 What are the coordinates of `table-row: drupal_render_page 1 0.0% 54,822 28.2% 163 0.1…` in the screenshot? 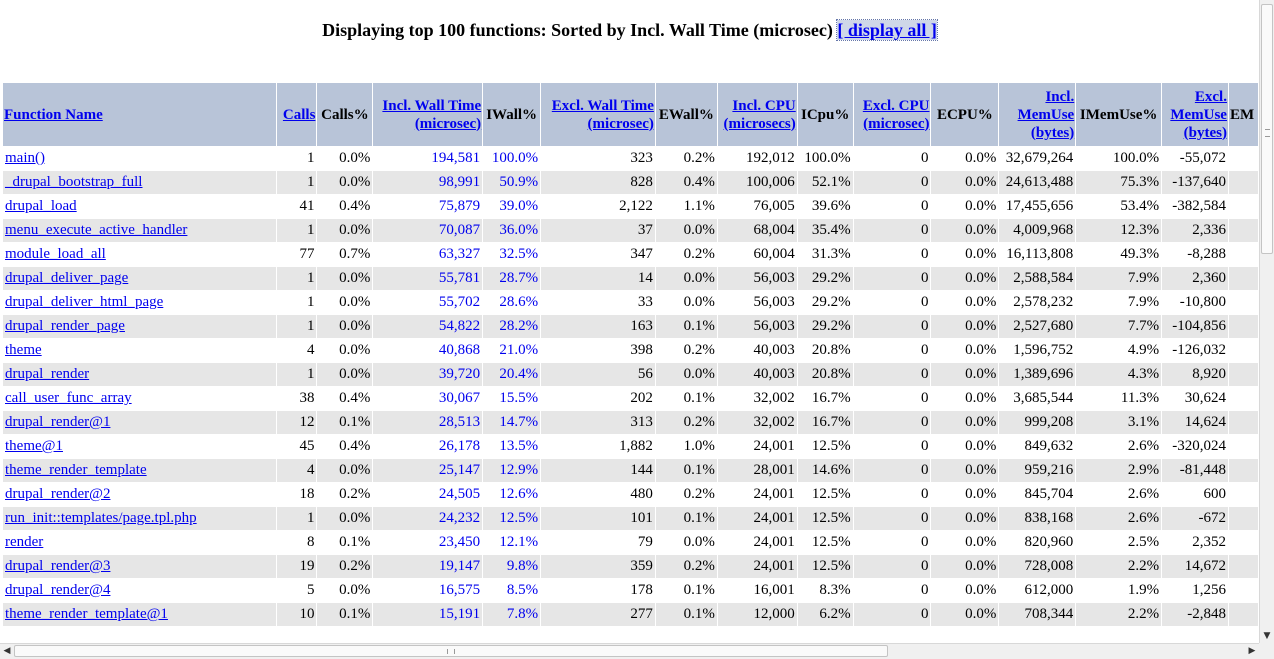 It's located at (630, 326).